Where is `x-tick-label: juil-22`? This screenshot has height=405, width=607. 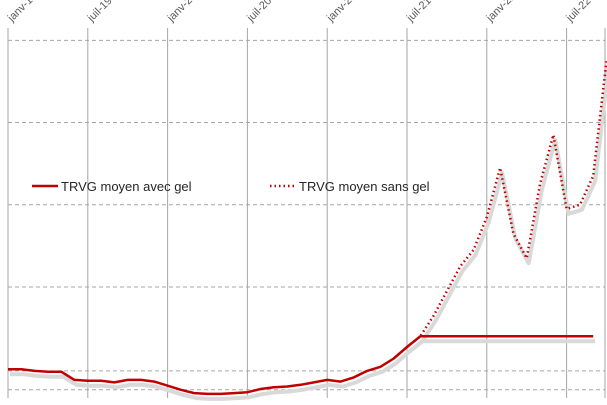
x-tick-label: juil-22 is located at coordinates (579, 12).